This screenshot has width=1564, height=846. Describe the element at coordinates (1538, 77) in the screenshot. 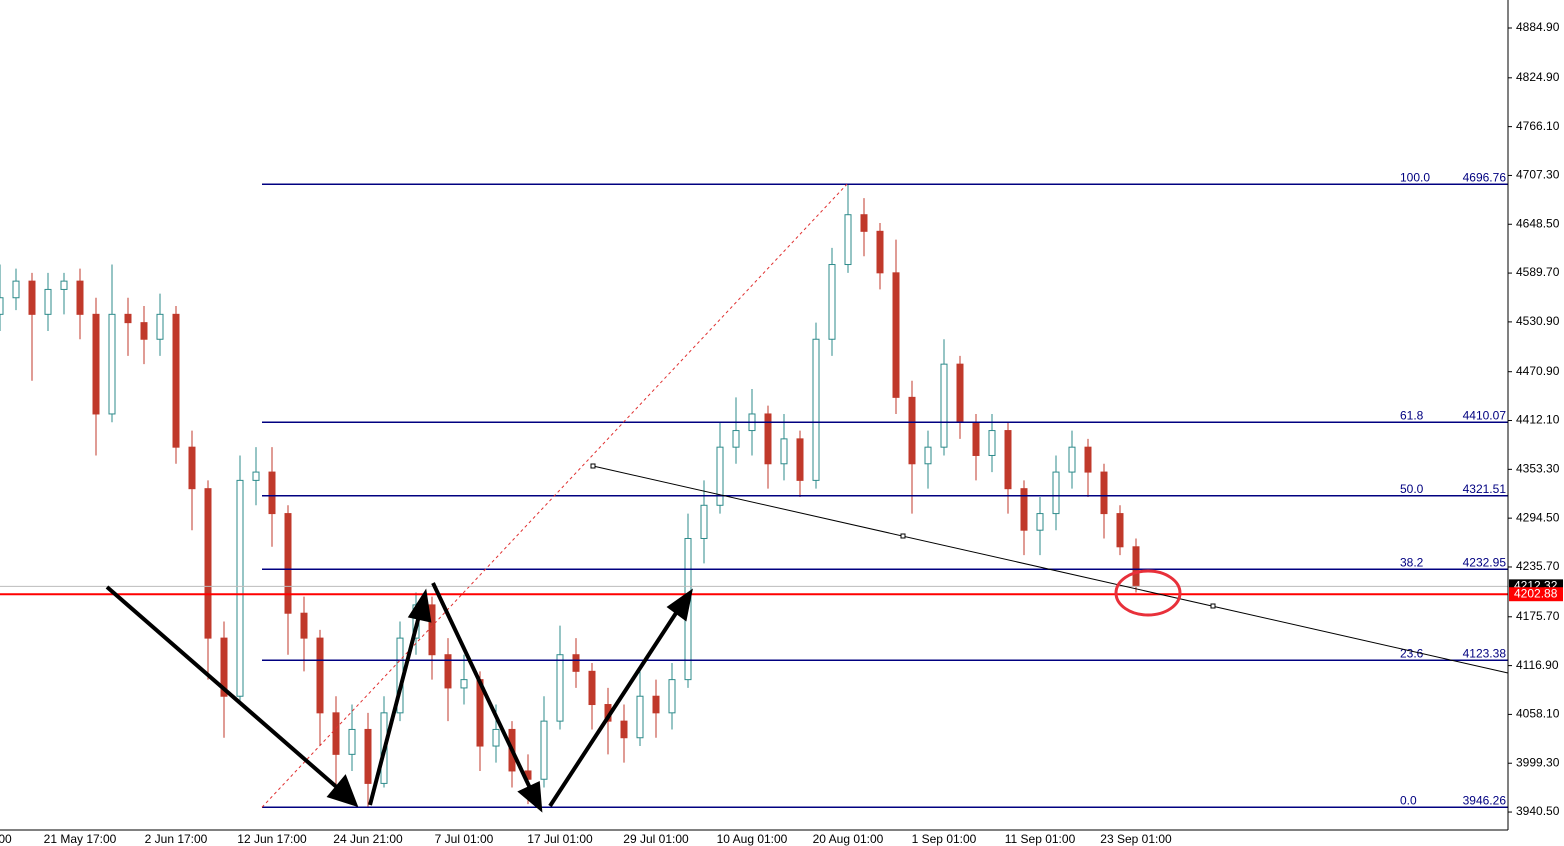

I see `y-tick-label: 4824.90` at that location.